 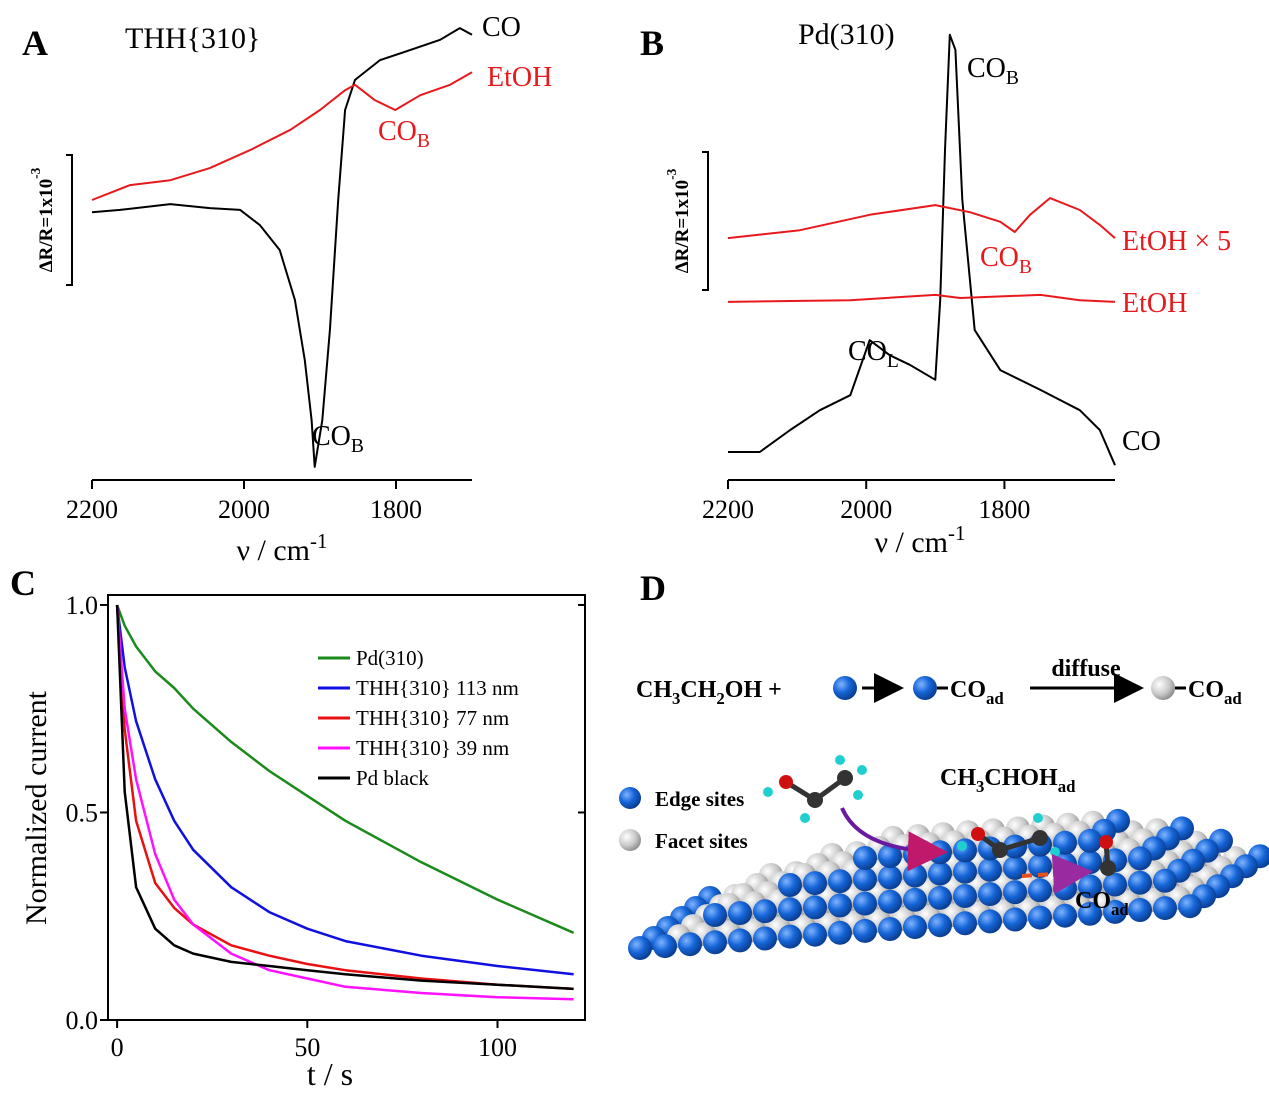 What do you see at coordinates (968, 690) in the screenshot?
I see `product-part: CO` at bounding box center [968, 690].